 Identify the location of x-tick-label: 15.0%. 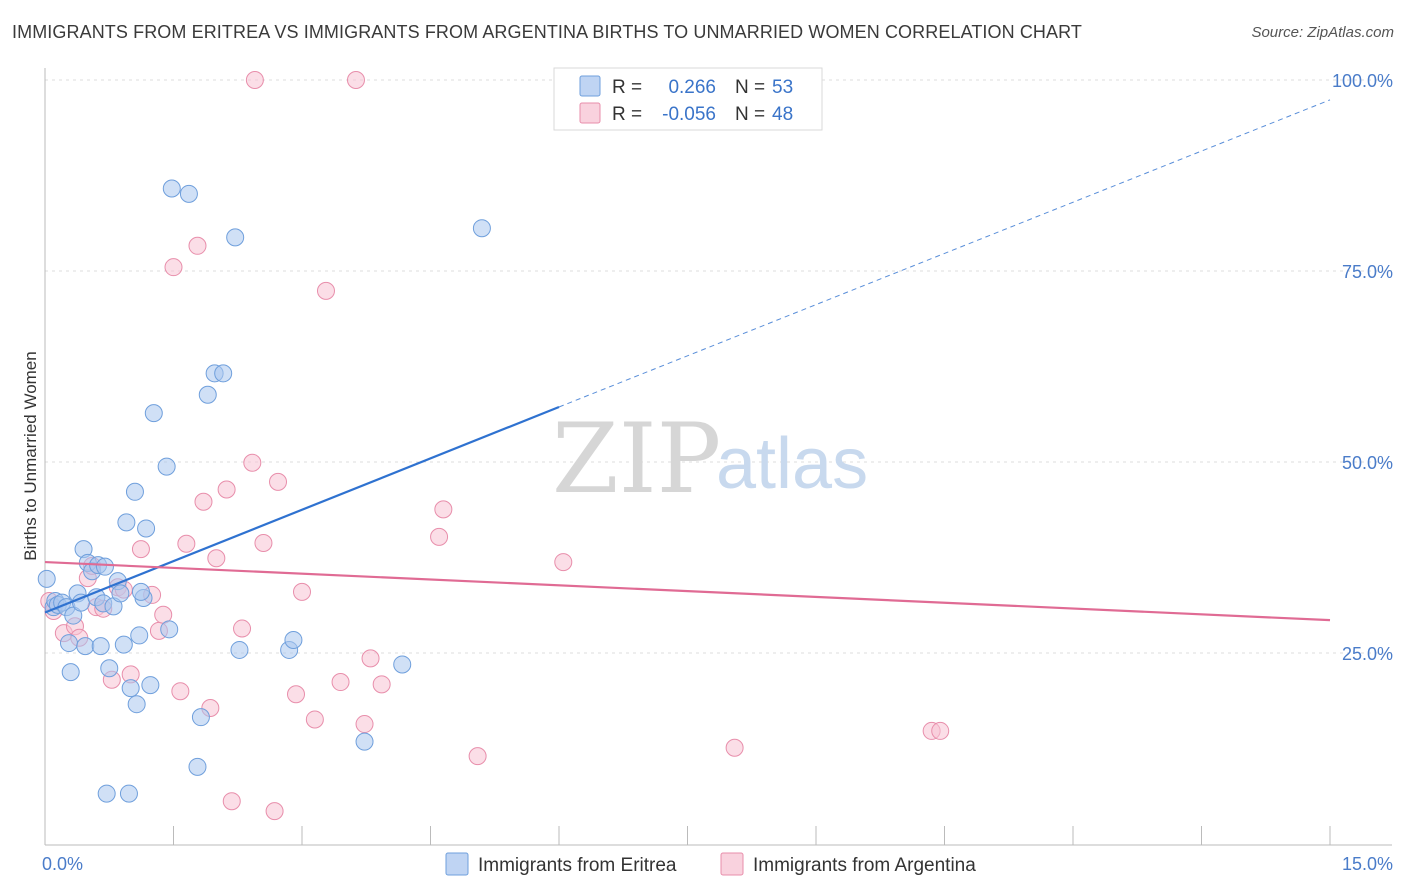
(1367, 864).